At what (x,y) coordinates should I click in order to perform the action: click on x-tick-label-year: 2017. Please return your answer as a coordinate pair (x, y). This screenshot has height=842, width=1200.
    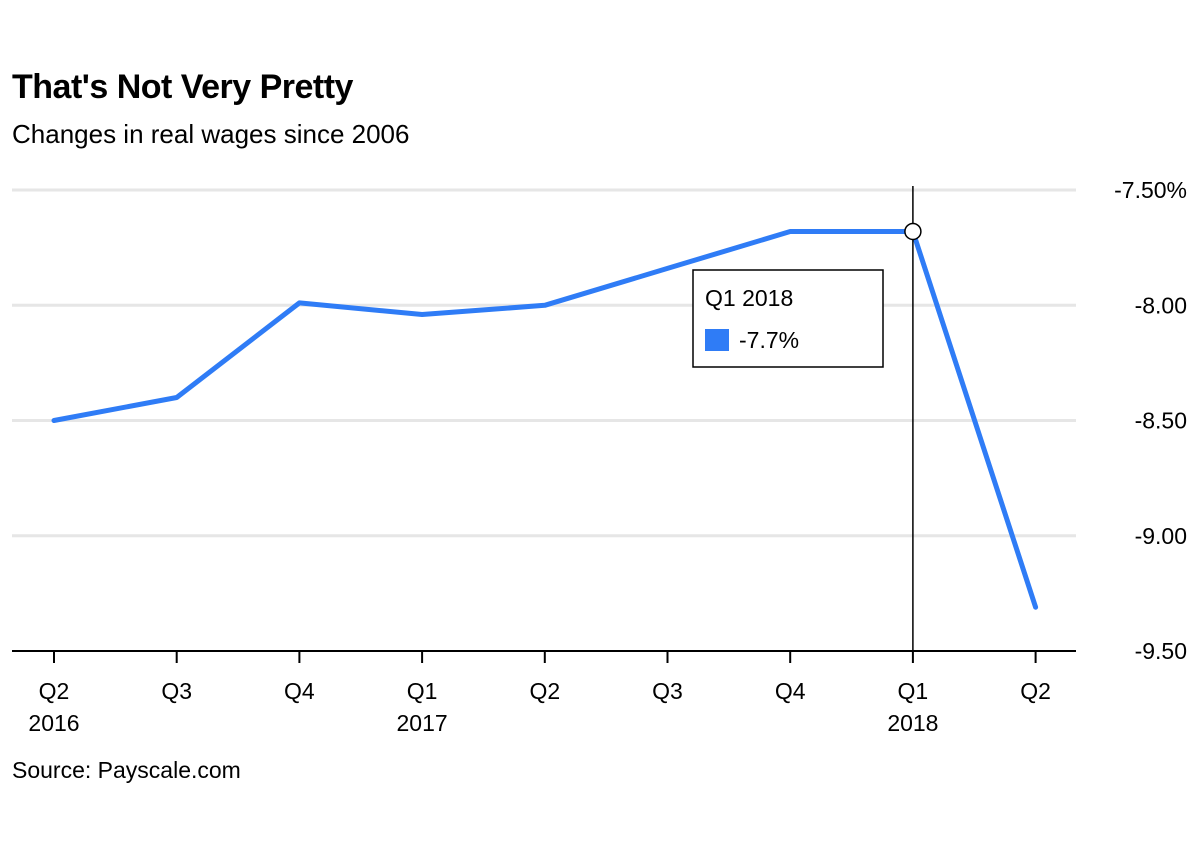
    Looking at the image, I should click on (422, 723).